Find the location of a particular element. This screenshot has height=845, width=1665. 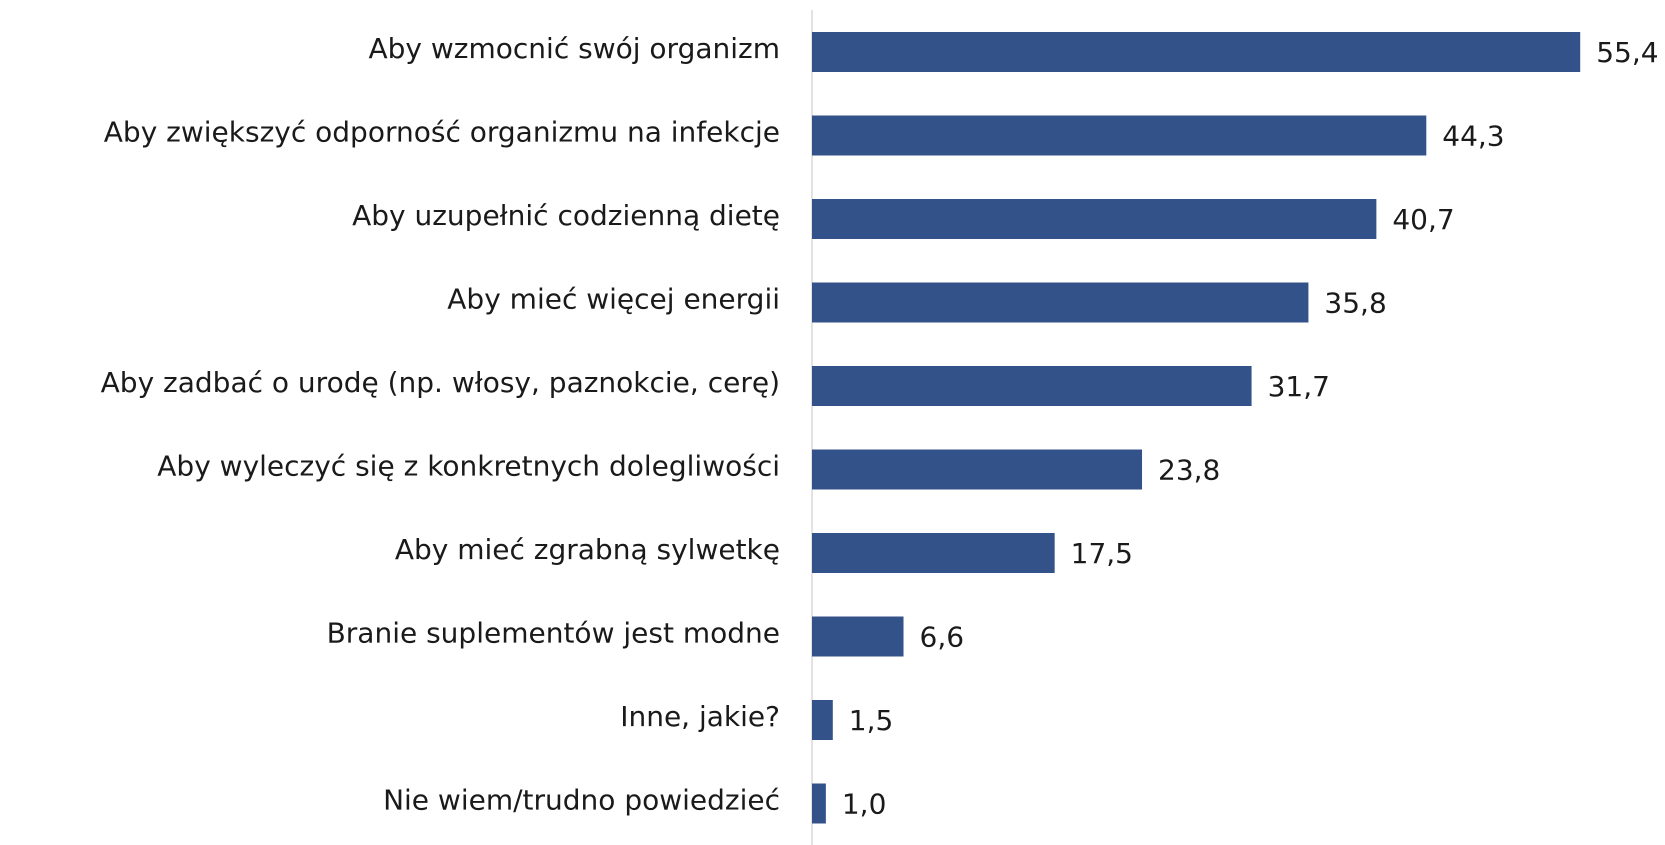

category-label: Aby wzmocnić swój organizm is located at coordinates (575, 48).